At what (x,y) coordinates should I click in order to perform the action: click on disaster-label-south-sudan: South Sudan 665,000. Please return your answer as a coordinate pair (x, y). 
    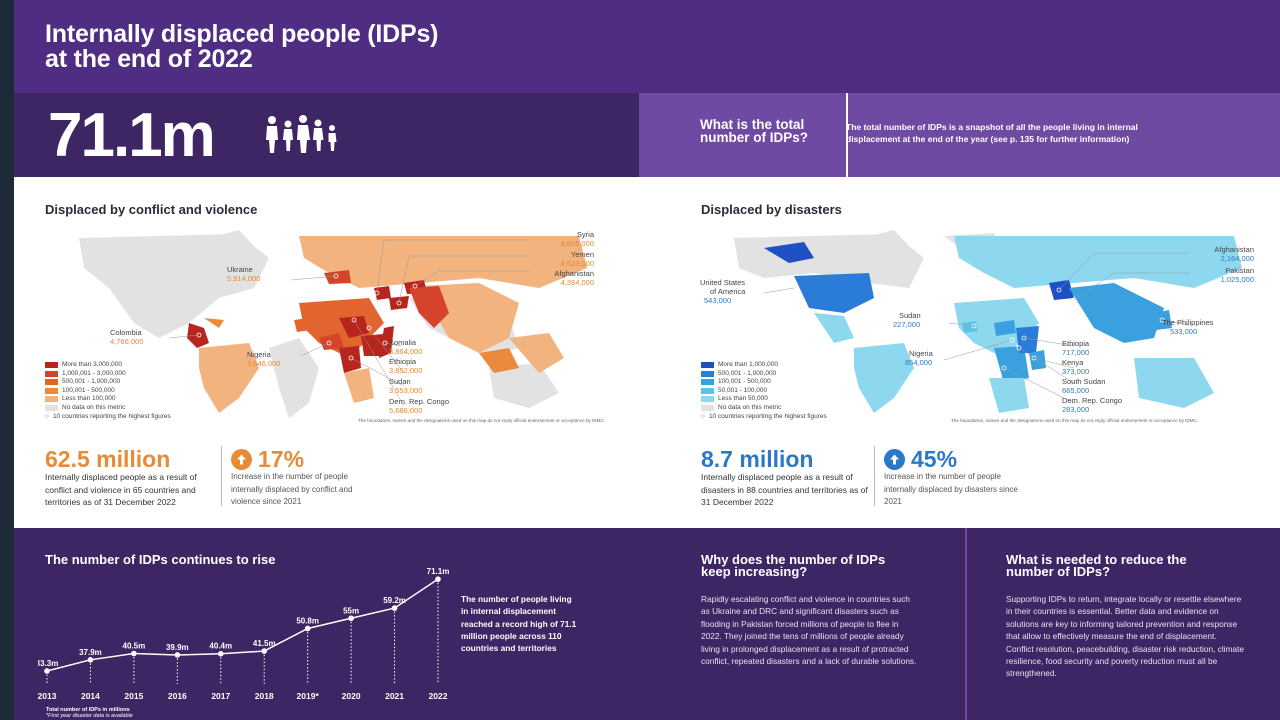
    Looking at the image, I should click on (1083, 386).